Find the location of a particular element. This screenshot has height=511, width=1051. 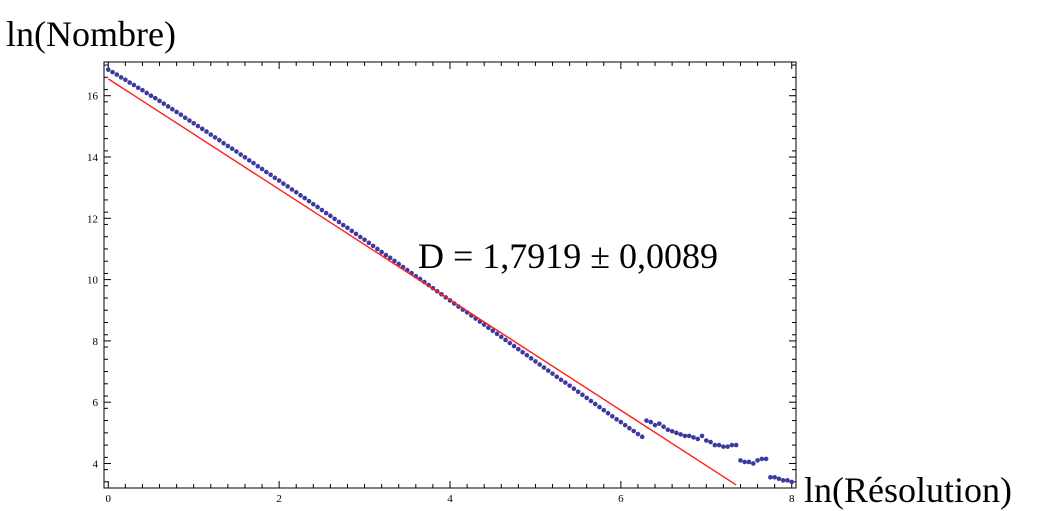

y-tick-label: 8 is located at coordinates (96, 342).